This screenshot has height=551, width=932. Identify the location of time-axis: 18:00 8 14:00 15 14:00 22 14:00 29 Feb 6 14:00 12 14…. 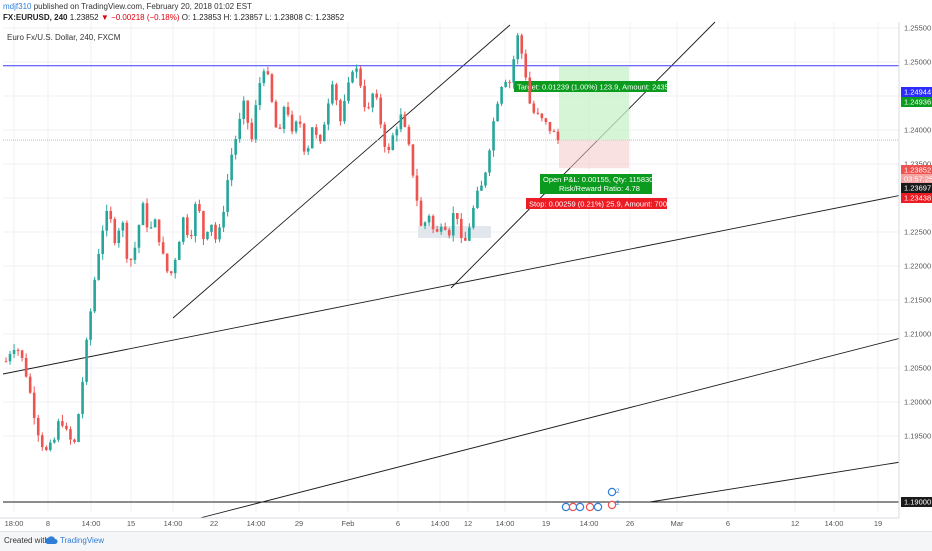
(449, 522).